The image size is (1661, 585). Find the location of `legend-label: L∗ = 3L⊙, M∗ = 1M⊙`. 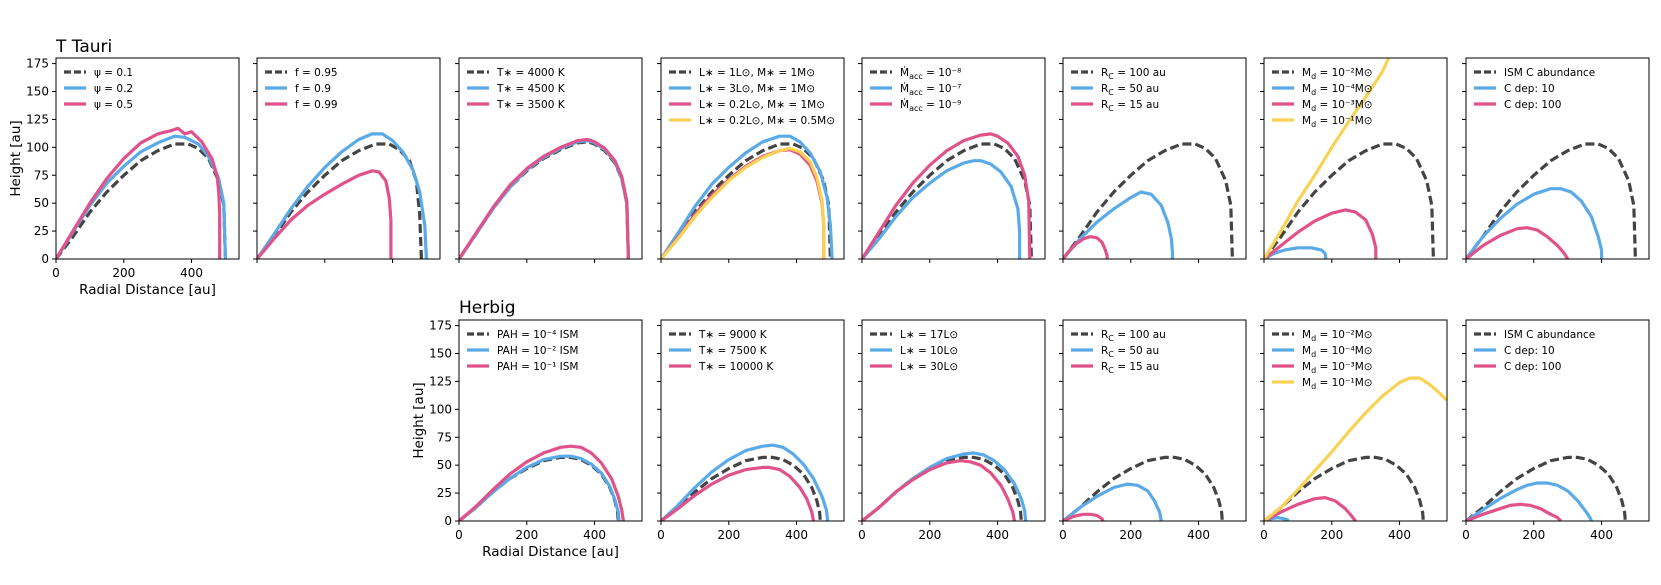

legend-label: L∗ = 3L⊙, M∗ = 1M⊙ is located at coordinates (757, 89).